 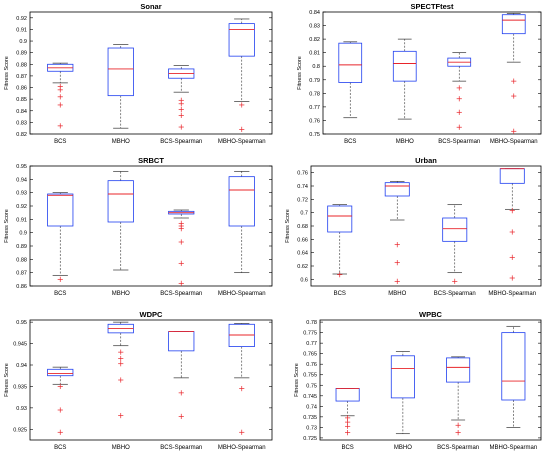 I want to click on y-tick-label: 0.72, so click(x=302, y=200).